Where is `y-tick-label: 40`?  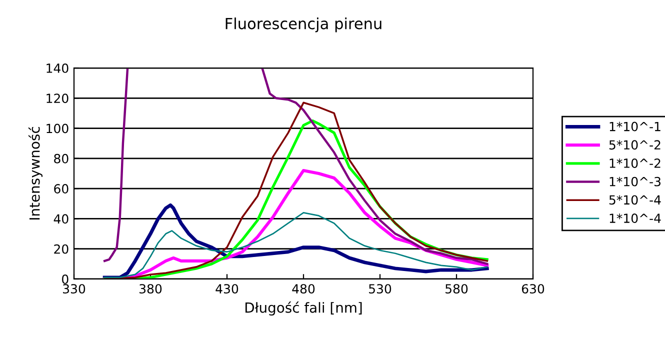 y-tick-label: 40 is located at coordinates (61, 219).